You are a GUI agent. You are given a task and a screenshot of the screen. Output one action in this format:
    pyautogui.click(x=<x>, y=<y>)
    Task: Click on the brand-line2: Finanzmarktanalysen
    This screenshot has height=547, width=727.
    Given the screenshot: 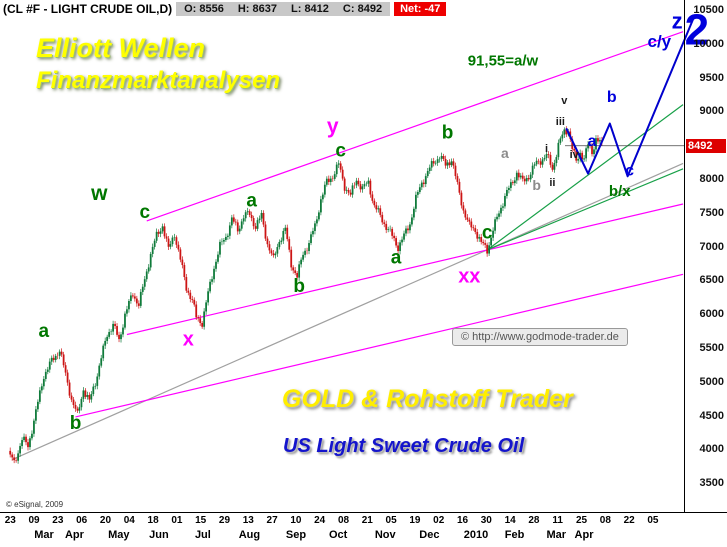 What is the action you would take?
    pyautogui.click(x=158, y=80)
    